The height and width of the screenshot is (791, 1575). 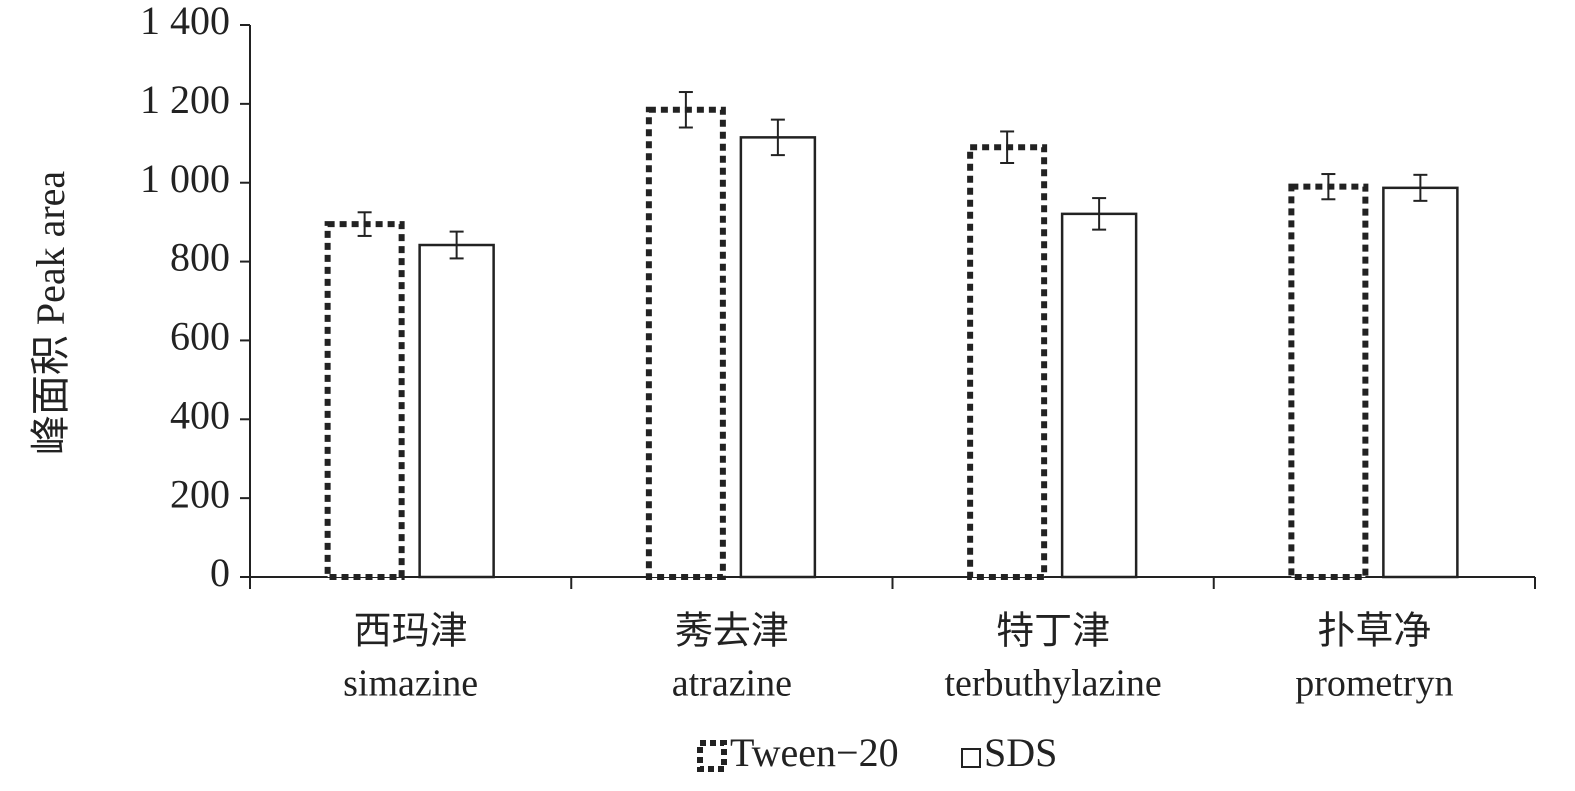 I want to click on y-tick-label: 800, so click(x=200, y=257).